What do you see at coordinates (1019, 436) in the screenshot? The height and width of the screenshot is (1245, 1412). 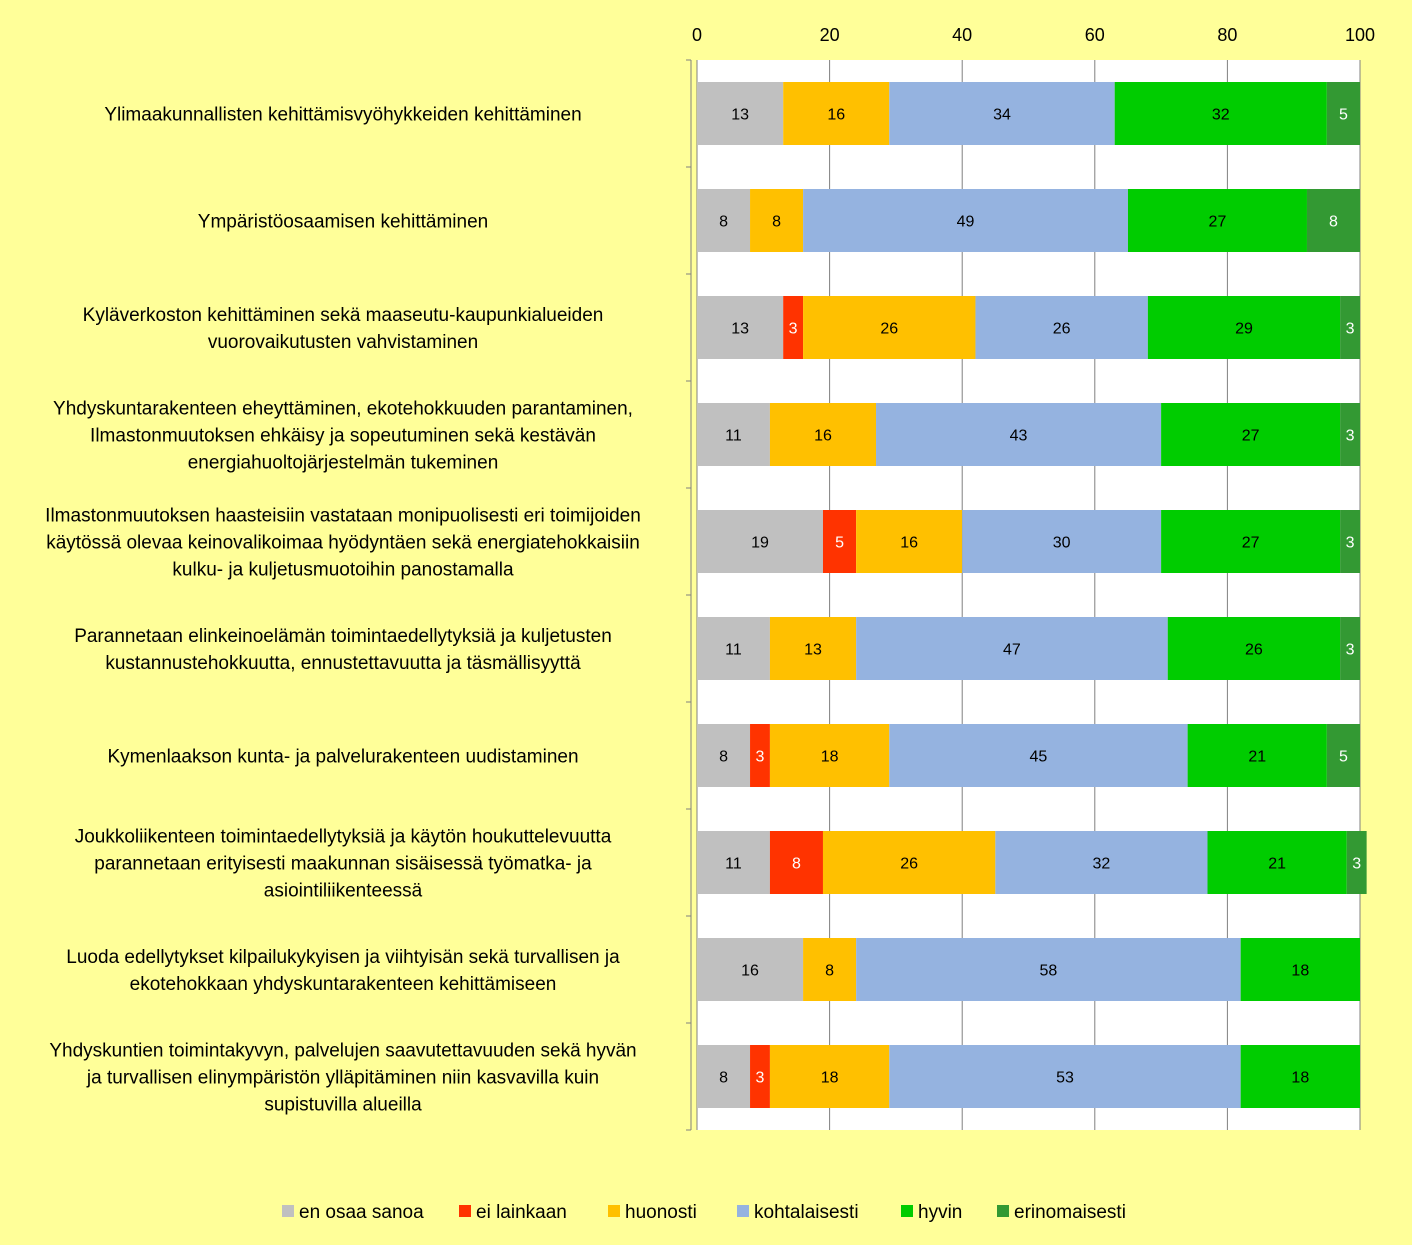 I see `data-label: 43` at bounding box center [1019, 436].